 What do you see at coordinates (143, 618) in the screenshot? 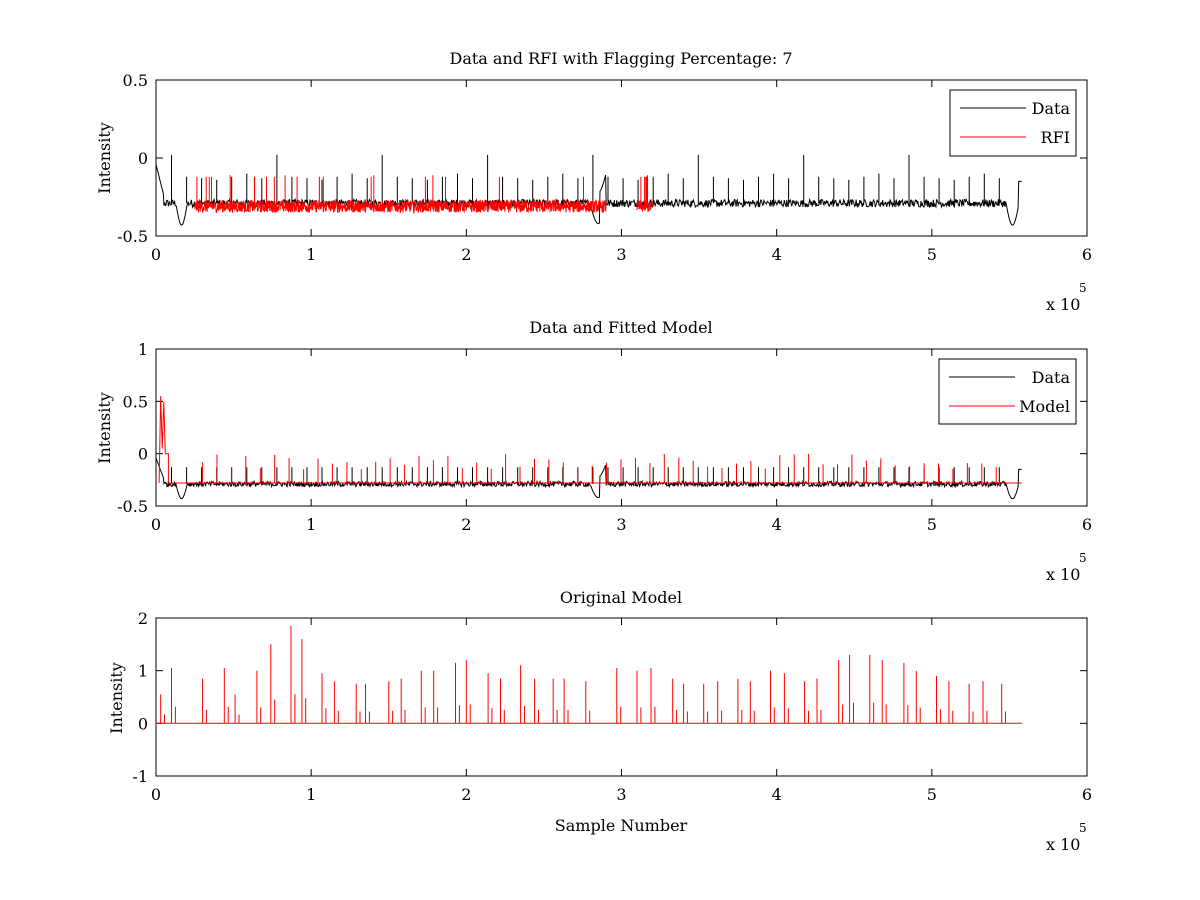
I see `y-tick-label: 2` at bounding box center [143, 618].